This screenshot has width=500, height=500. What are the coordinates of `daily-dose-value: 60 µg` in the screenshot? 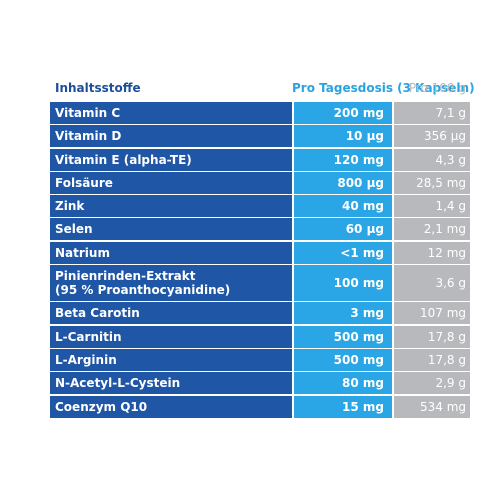 It's located at (343, 229).